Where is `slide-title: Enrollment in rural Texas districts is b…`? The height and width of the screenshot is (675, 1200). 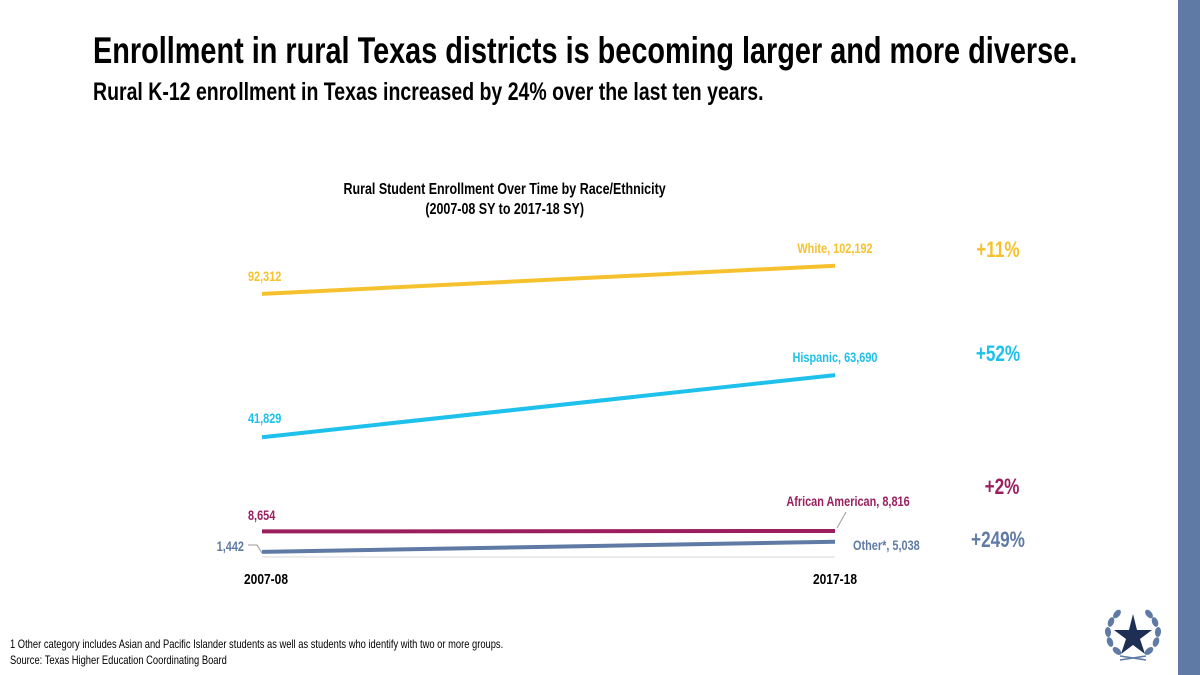 slide-title: Enrollment in rural Texas districts is b… is located at coordinates (585, 50).